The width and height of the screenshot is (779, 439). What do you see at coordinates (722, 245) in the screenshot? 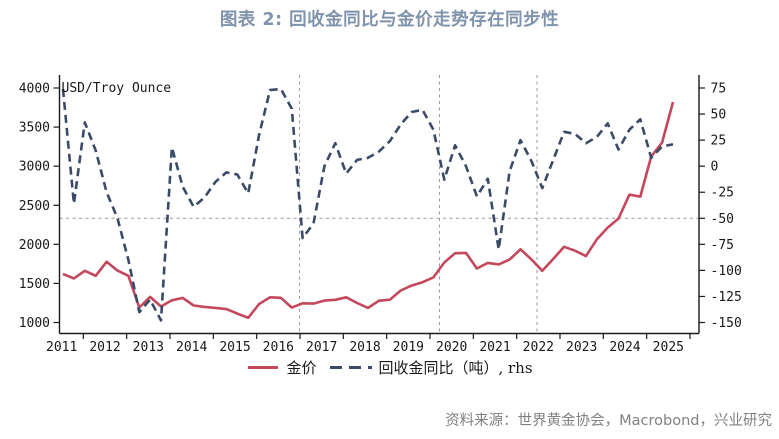
I see `svg-text: -75` at bounding box center [722, 245].